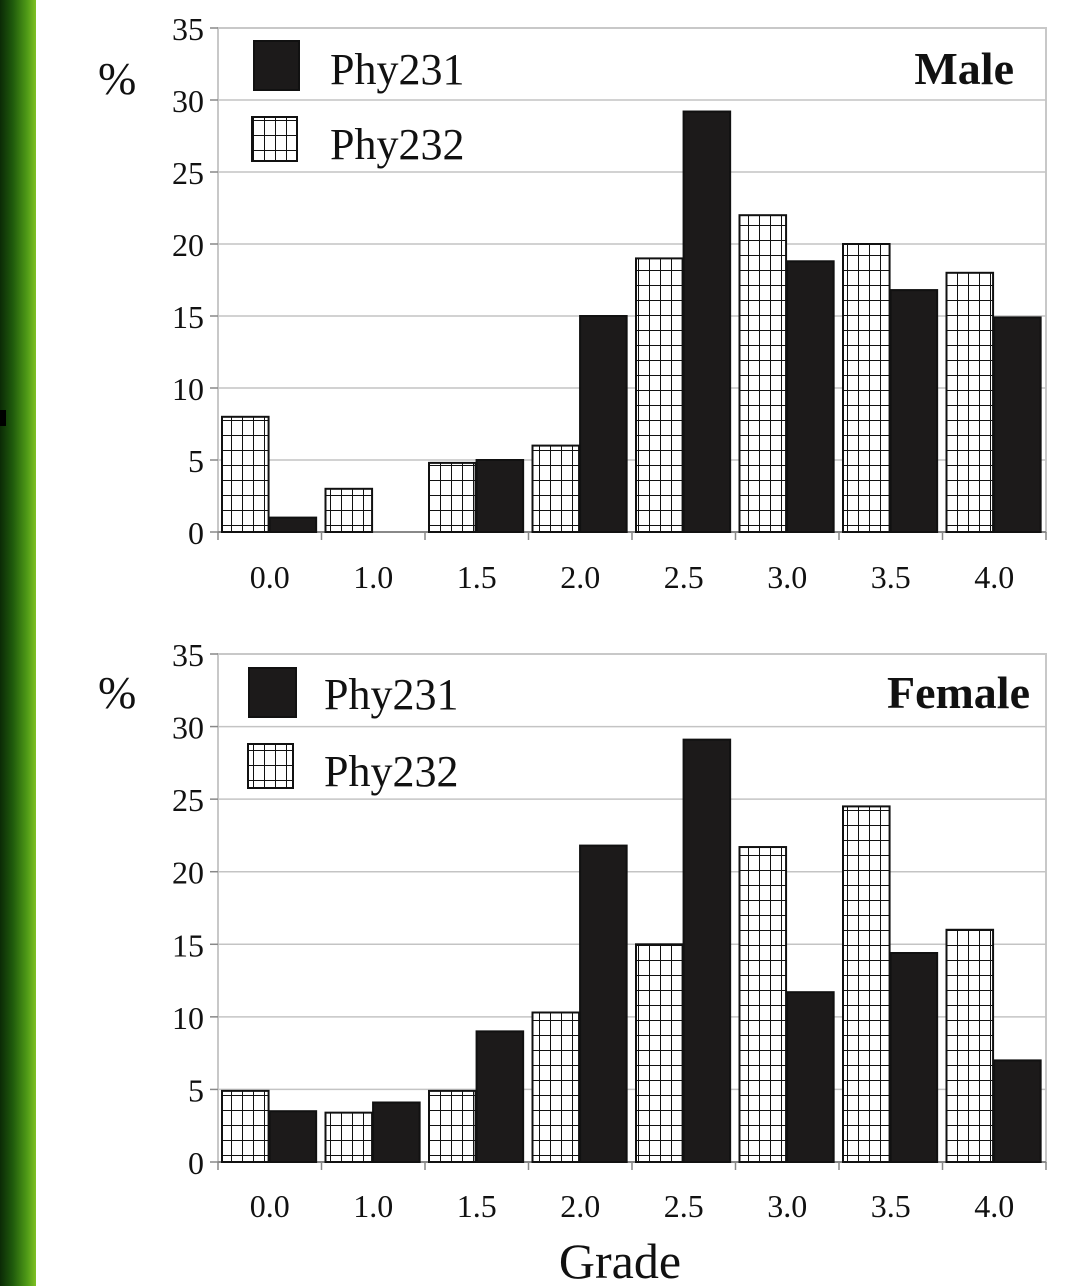 Image resolution: width=1072 pixels, height=1286 pixels. What do you see at coordinates (763, 1004) in the screenshot?
I see `female-bar-phy232-3.0` at bounding box center [763, 1004].